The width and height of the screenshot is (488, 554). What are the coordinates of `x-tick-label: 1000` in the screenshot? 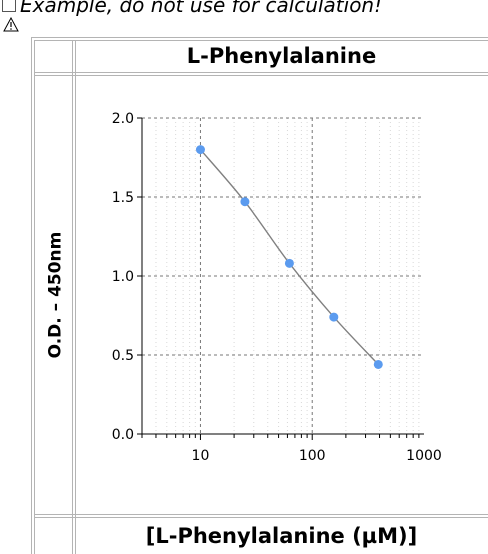 It's located at (424, 456).